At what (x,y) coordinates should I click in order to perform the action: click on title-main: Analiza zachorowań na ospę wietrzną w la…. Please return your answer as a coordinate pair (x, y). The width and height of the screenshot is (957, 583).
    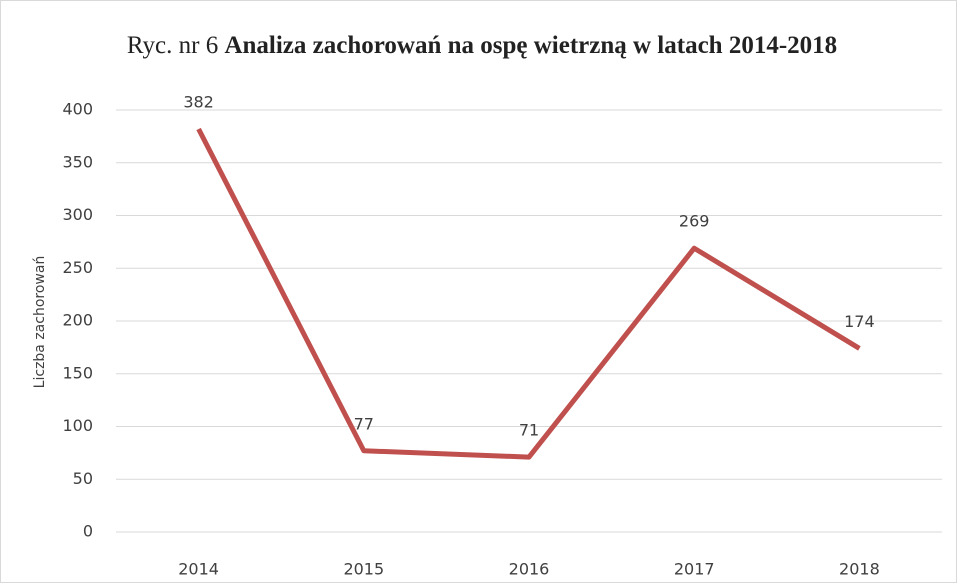
    Looking at the image, I should click on (530, 45).